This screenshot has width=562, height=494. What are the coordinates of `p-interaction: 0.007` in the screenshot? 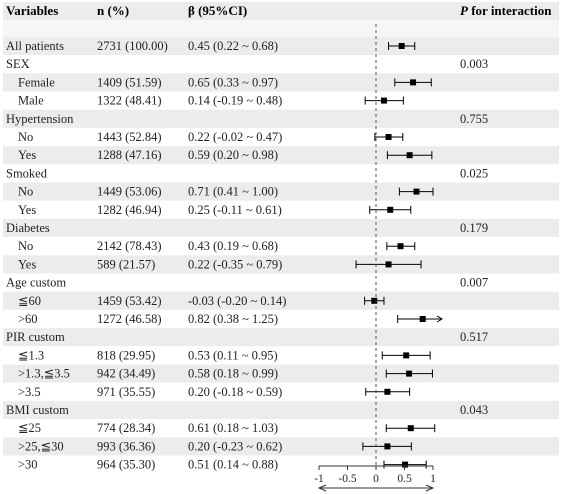 It's located at (474, 283).